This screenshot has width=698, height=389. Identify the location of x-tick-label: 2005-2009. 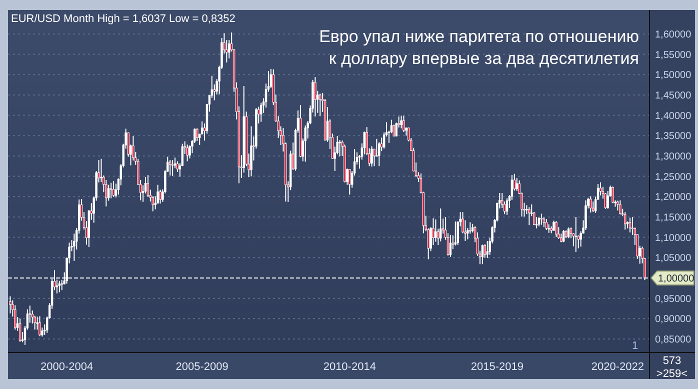
(202, 367).